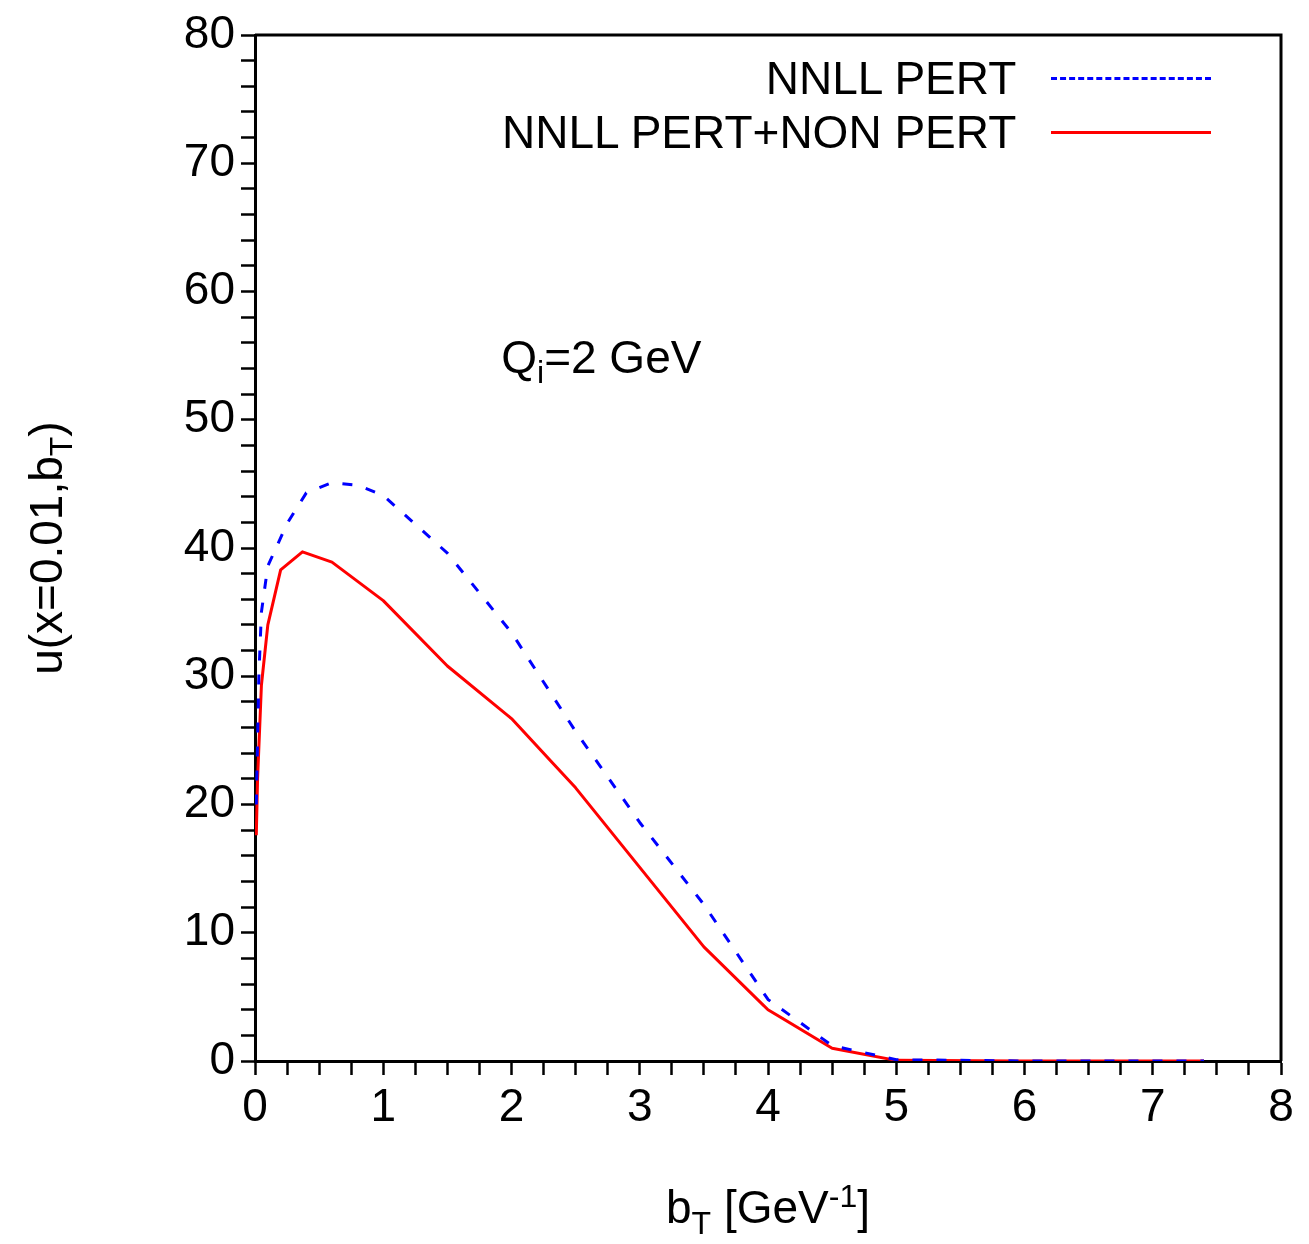 The height and width of the screenshot is (1244, 1309). I want to click on y-tick-label: 50, so click(209, 416).